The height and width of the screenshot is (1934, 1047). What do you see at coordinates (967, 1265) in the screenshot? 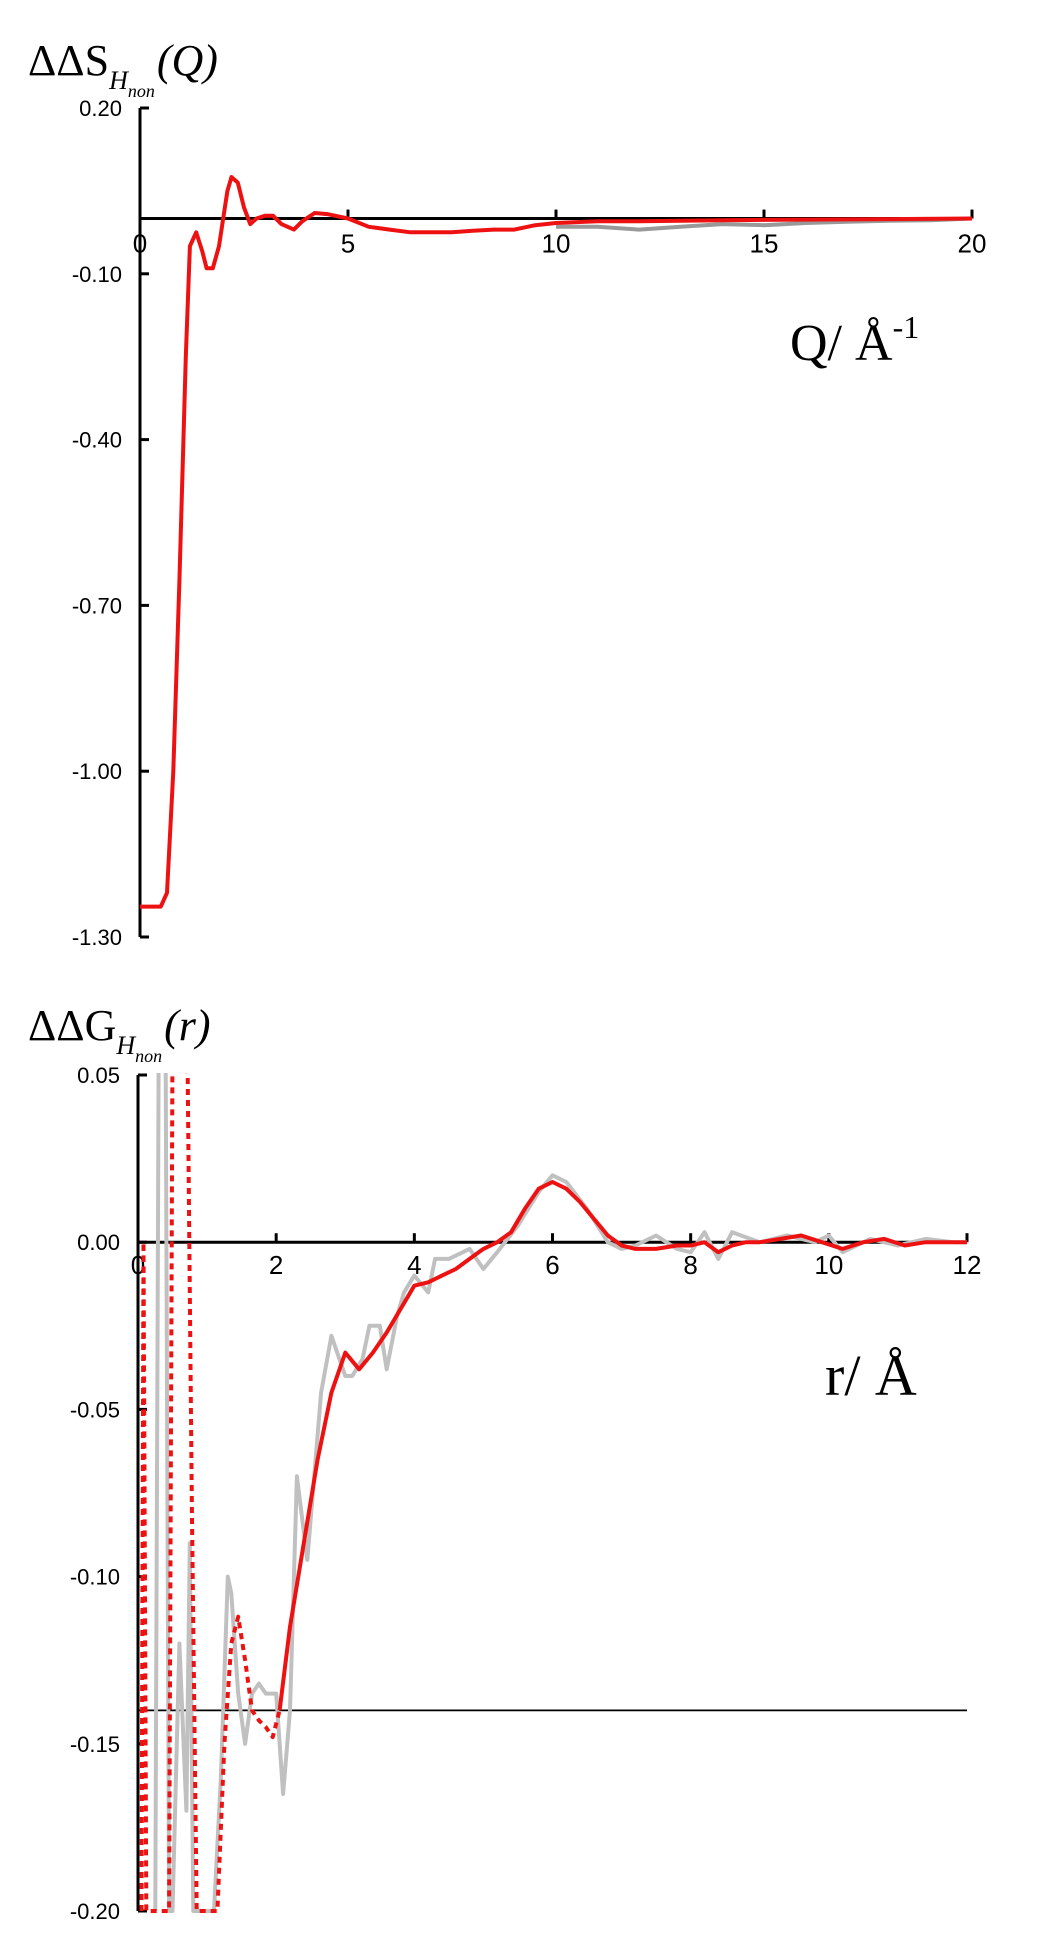
I see `bottom-x-tick-label: 12` at bounding box center [967, 1265].